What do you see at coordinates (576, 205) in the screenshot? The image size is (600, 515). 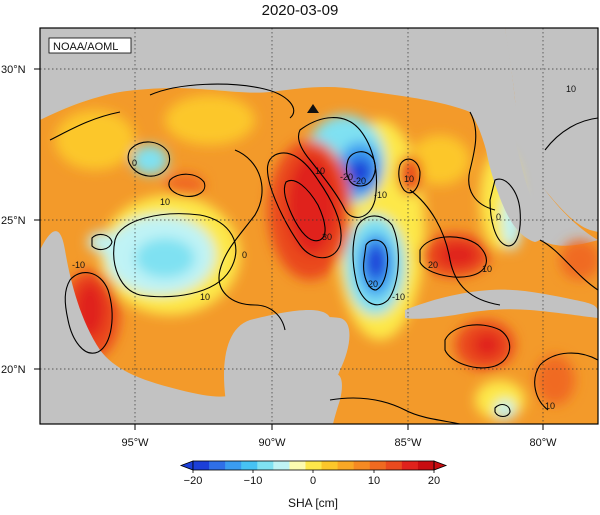 I see `bahamas` at bounding box center [576, 205].